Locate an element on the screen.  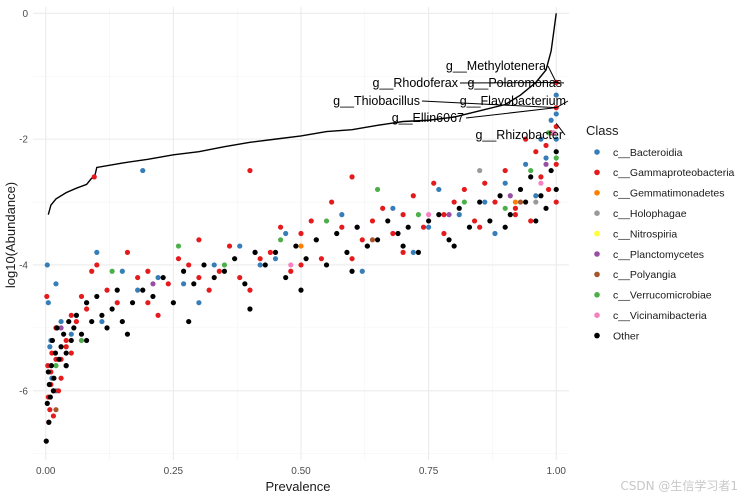
legend-label: c__Verrucomicrobiae is located at coordinates (662, 296).